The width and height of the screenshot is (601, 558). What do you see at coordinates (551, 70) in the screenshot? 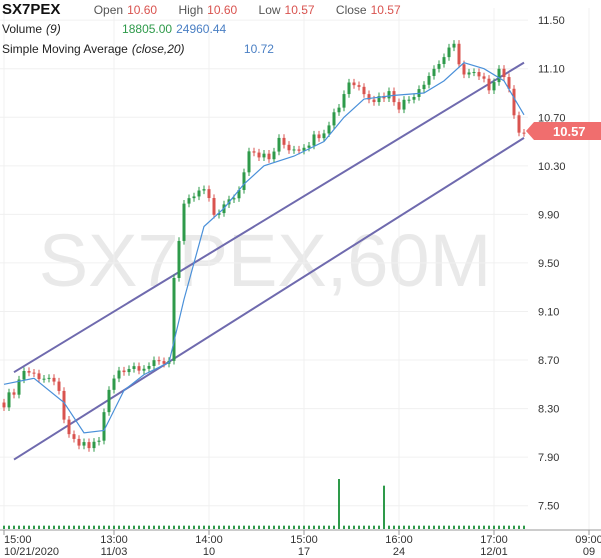
I see `y-tick-label: 11.10` at bounding box center [551, 70].